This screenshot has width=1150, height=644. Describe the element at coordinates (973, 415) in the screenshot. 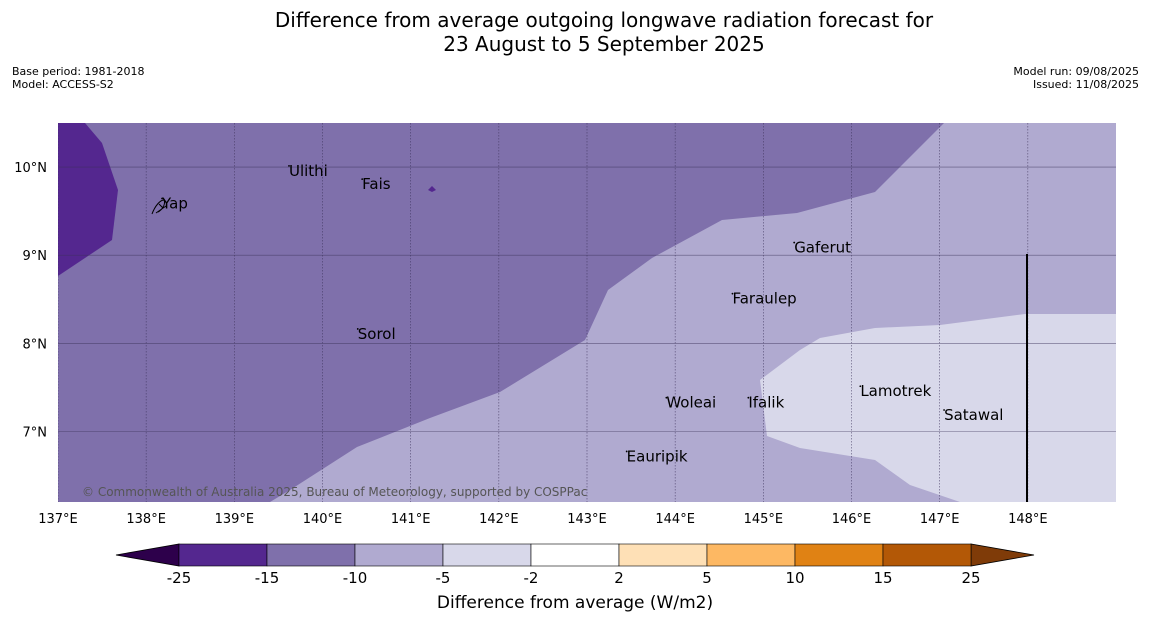

I see `place-label: Satawal` at that location.